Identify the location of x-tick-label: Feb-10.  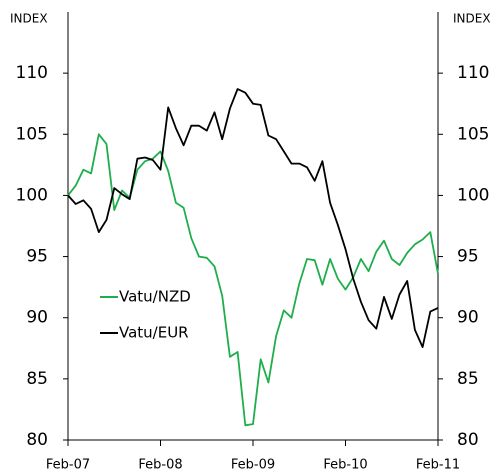
(345, 465).